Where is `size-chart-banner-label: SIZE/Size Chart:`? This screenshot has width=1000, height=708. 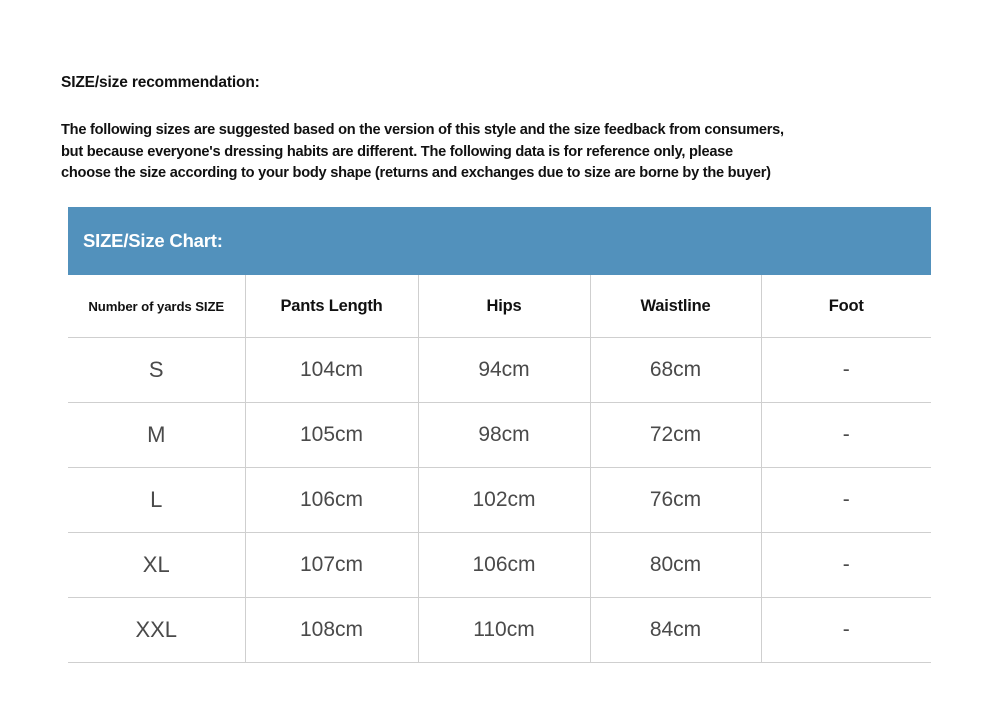
size-chart-banner-label: SIZE/Size Chart: is located at coordinates (153, 240).